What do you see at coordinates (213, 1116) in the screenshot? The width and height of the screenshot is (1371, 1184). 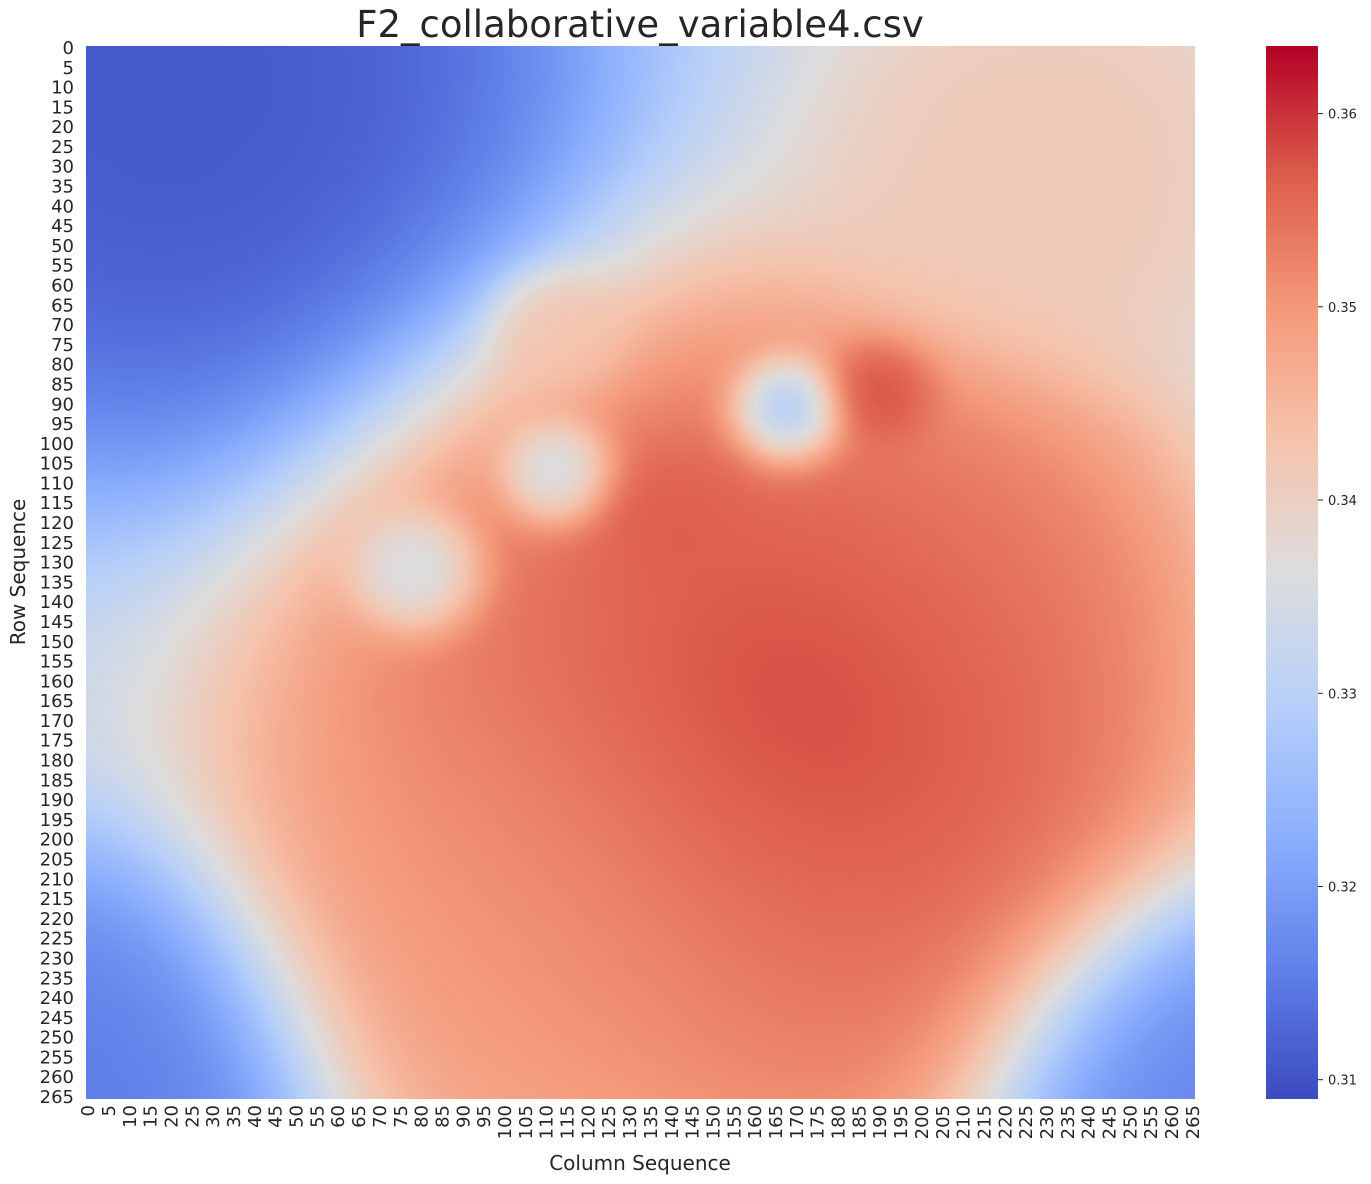 I see `x-tick-label: 30` at bounding box center [213, 1116].